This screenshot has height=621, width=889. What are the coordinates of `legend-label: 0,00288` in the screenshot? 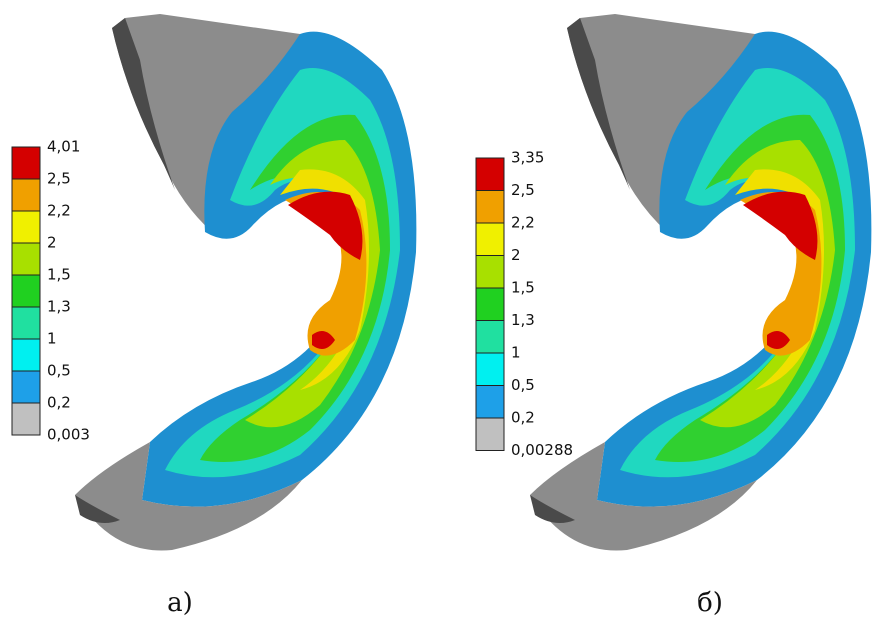 It's located at (542, 450).